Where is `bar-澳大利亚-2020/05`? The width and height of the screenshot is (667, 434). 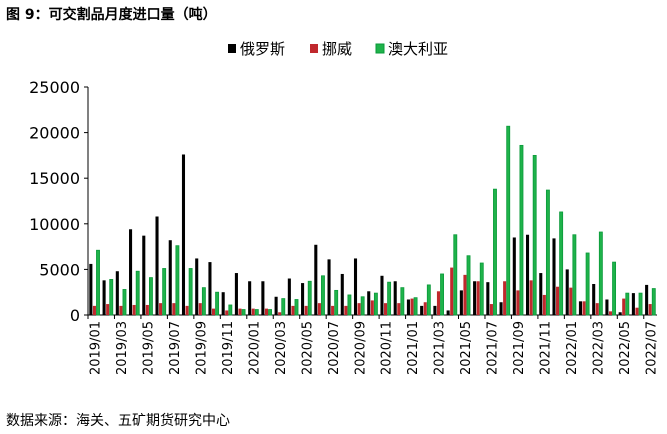
bar-澳大利亚-2020/05 is located at coordinates (309, 298).